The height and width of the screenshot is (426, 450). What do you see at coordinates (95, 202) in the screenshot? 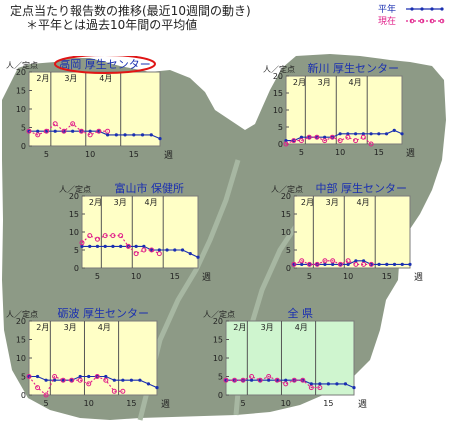
I see `month-label: 2月` at bounding box center [95, 202].